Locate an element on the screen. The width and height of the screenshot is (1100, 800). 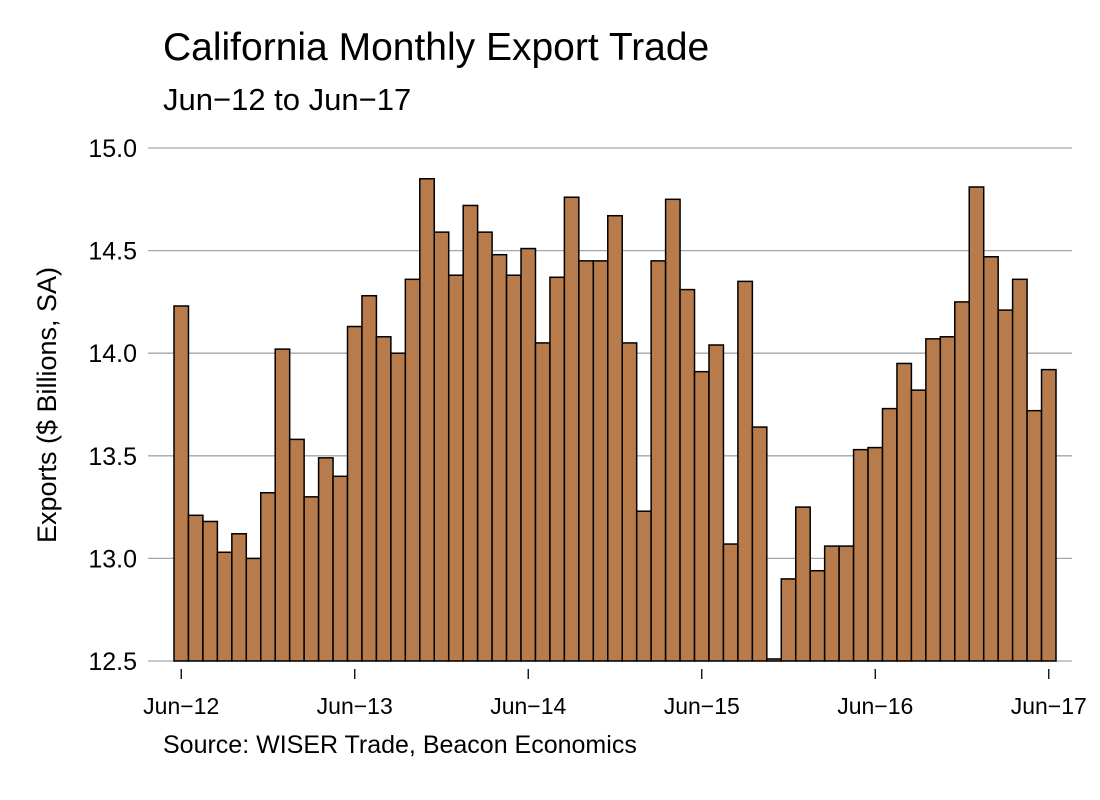
x-axis-ticks: Jun−12 Jun−13 Jun−14 Jun−15 Jun−16 Jun−17 is located at coordinates (615, 694).